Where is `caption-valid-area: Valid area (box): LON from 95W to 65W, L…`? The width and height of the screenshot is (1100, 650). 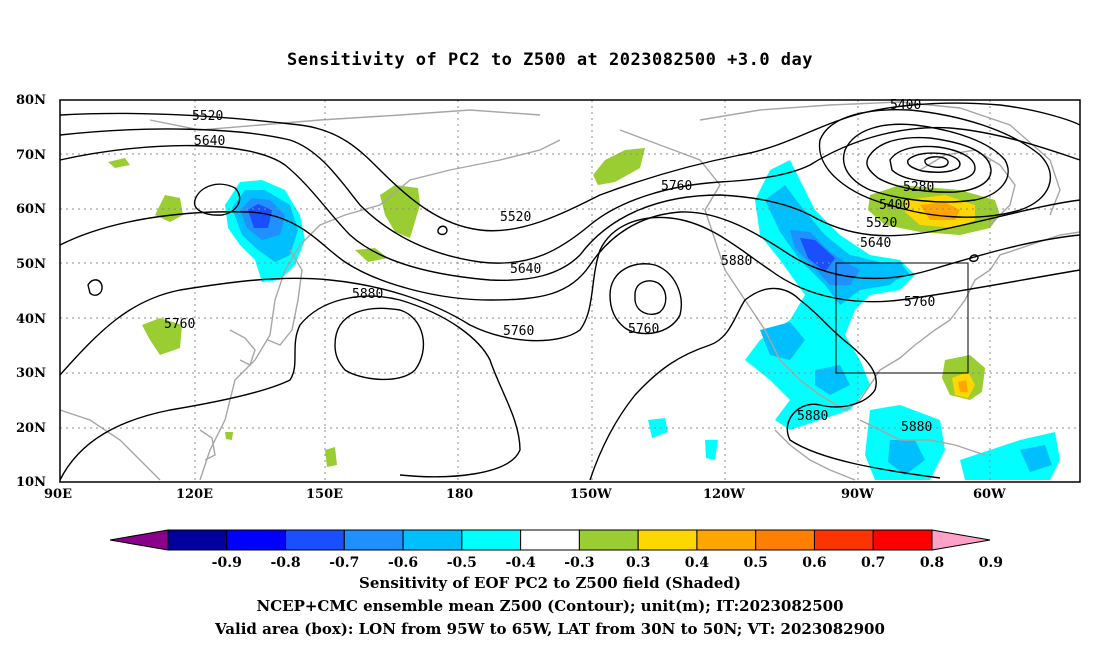
caption-valid-area: Valid area (box): LON from 95W to 65W, L… is located at coordinates (550, 629).